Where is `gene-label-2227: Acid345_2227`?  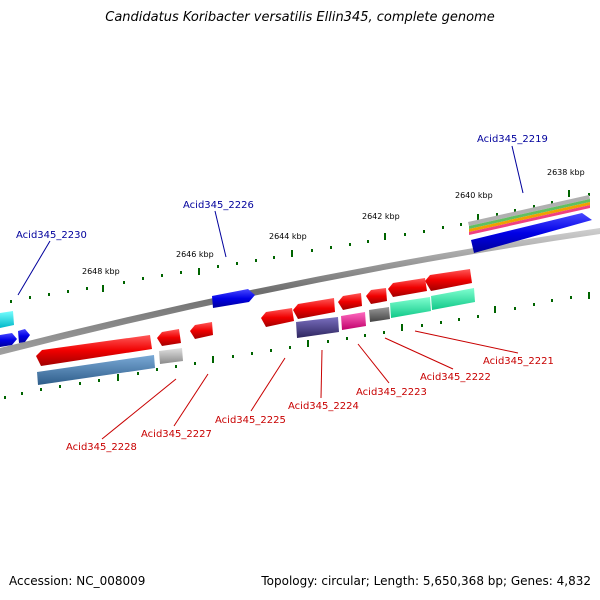 gene-label-2227: Acid345_2227 is located at coordinates (176, 434).